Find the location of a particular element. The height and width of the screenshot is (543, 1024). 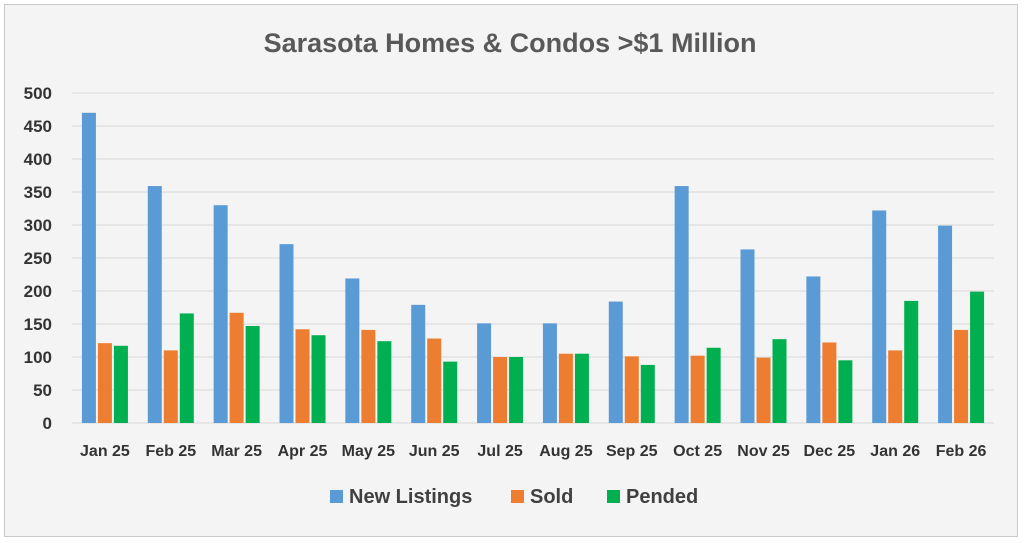

x-tick-label: Feb 25 is located at coordinates (170, 451).